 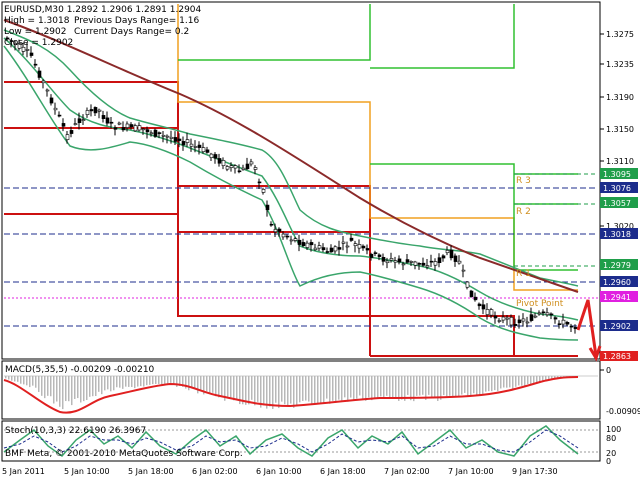 What do you see at coordinates (80, 370) in the screenshot?
I see `macd-label: MACD(5,35,5) -0.00209 -0.00210` at bounding box center [80, 370].